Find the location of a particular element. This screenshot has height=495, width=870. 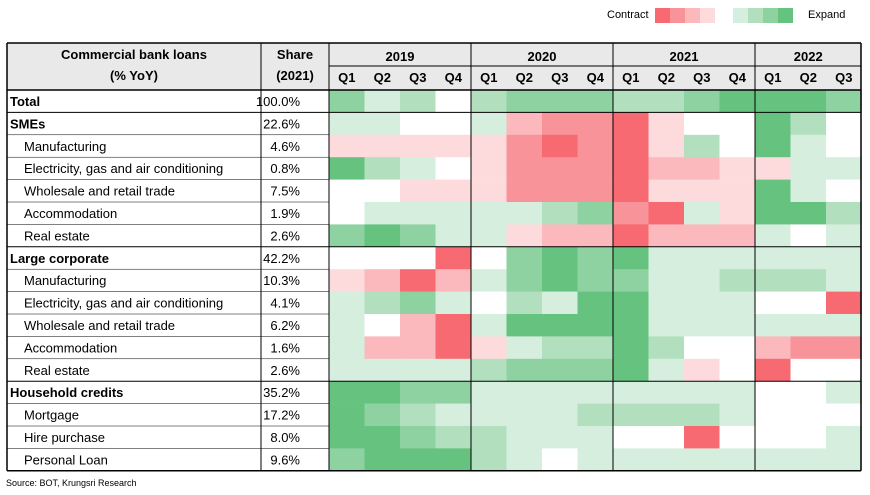

share-value: 42.2% is located at coordinates (281, 258).